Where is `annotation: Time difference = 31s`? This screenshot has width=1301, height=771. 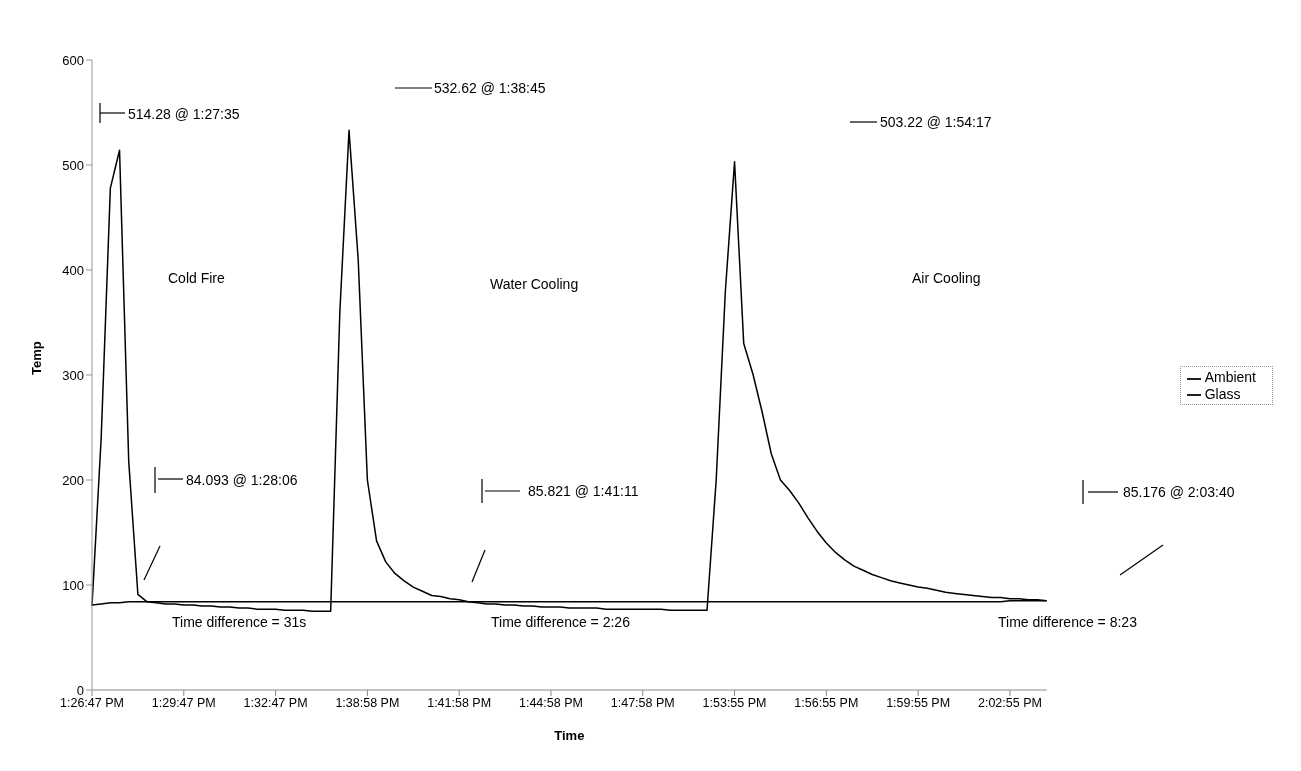 annotation: Time difference = 31s is located at coordinates (239, 622).